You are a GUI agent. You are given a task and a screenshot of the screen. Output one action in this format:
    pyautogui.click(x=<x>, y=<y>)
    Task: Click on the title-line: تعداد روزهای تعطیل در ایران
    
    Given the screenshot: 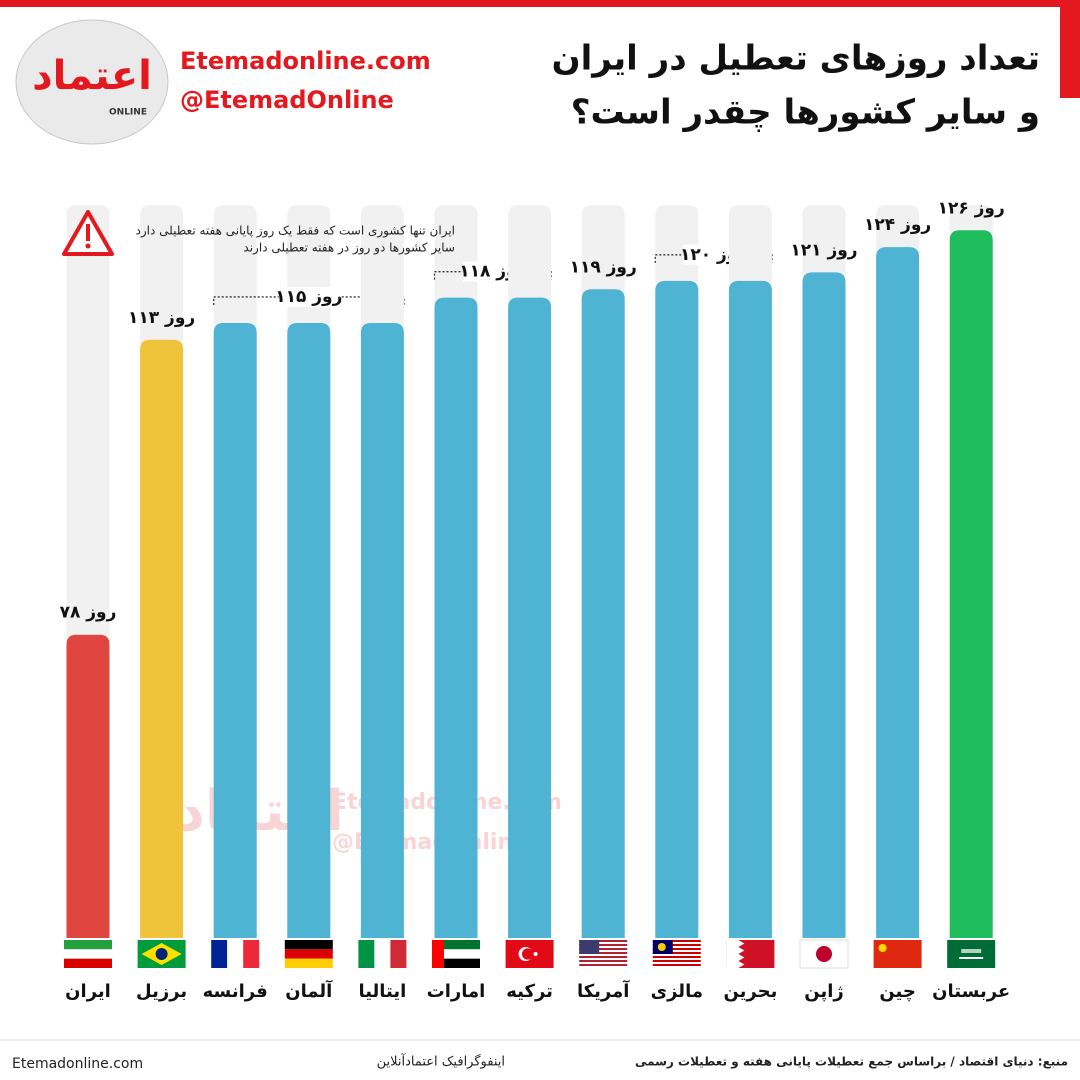 What is the action you would take?
    pyautogui.click(x=796, y=59)
    